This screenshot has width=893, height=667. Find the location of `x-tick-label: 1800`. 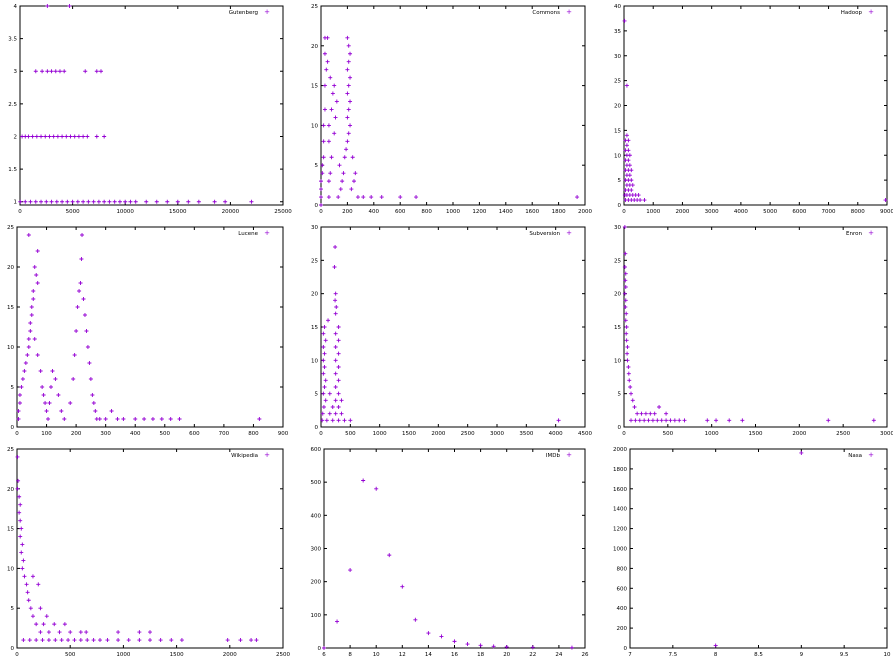

x-tick-label: 1800 is located at coordinates (559, 212).